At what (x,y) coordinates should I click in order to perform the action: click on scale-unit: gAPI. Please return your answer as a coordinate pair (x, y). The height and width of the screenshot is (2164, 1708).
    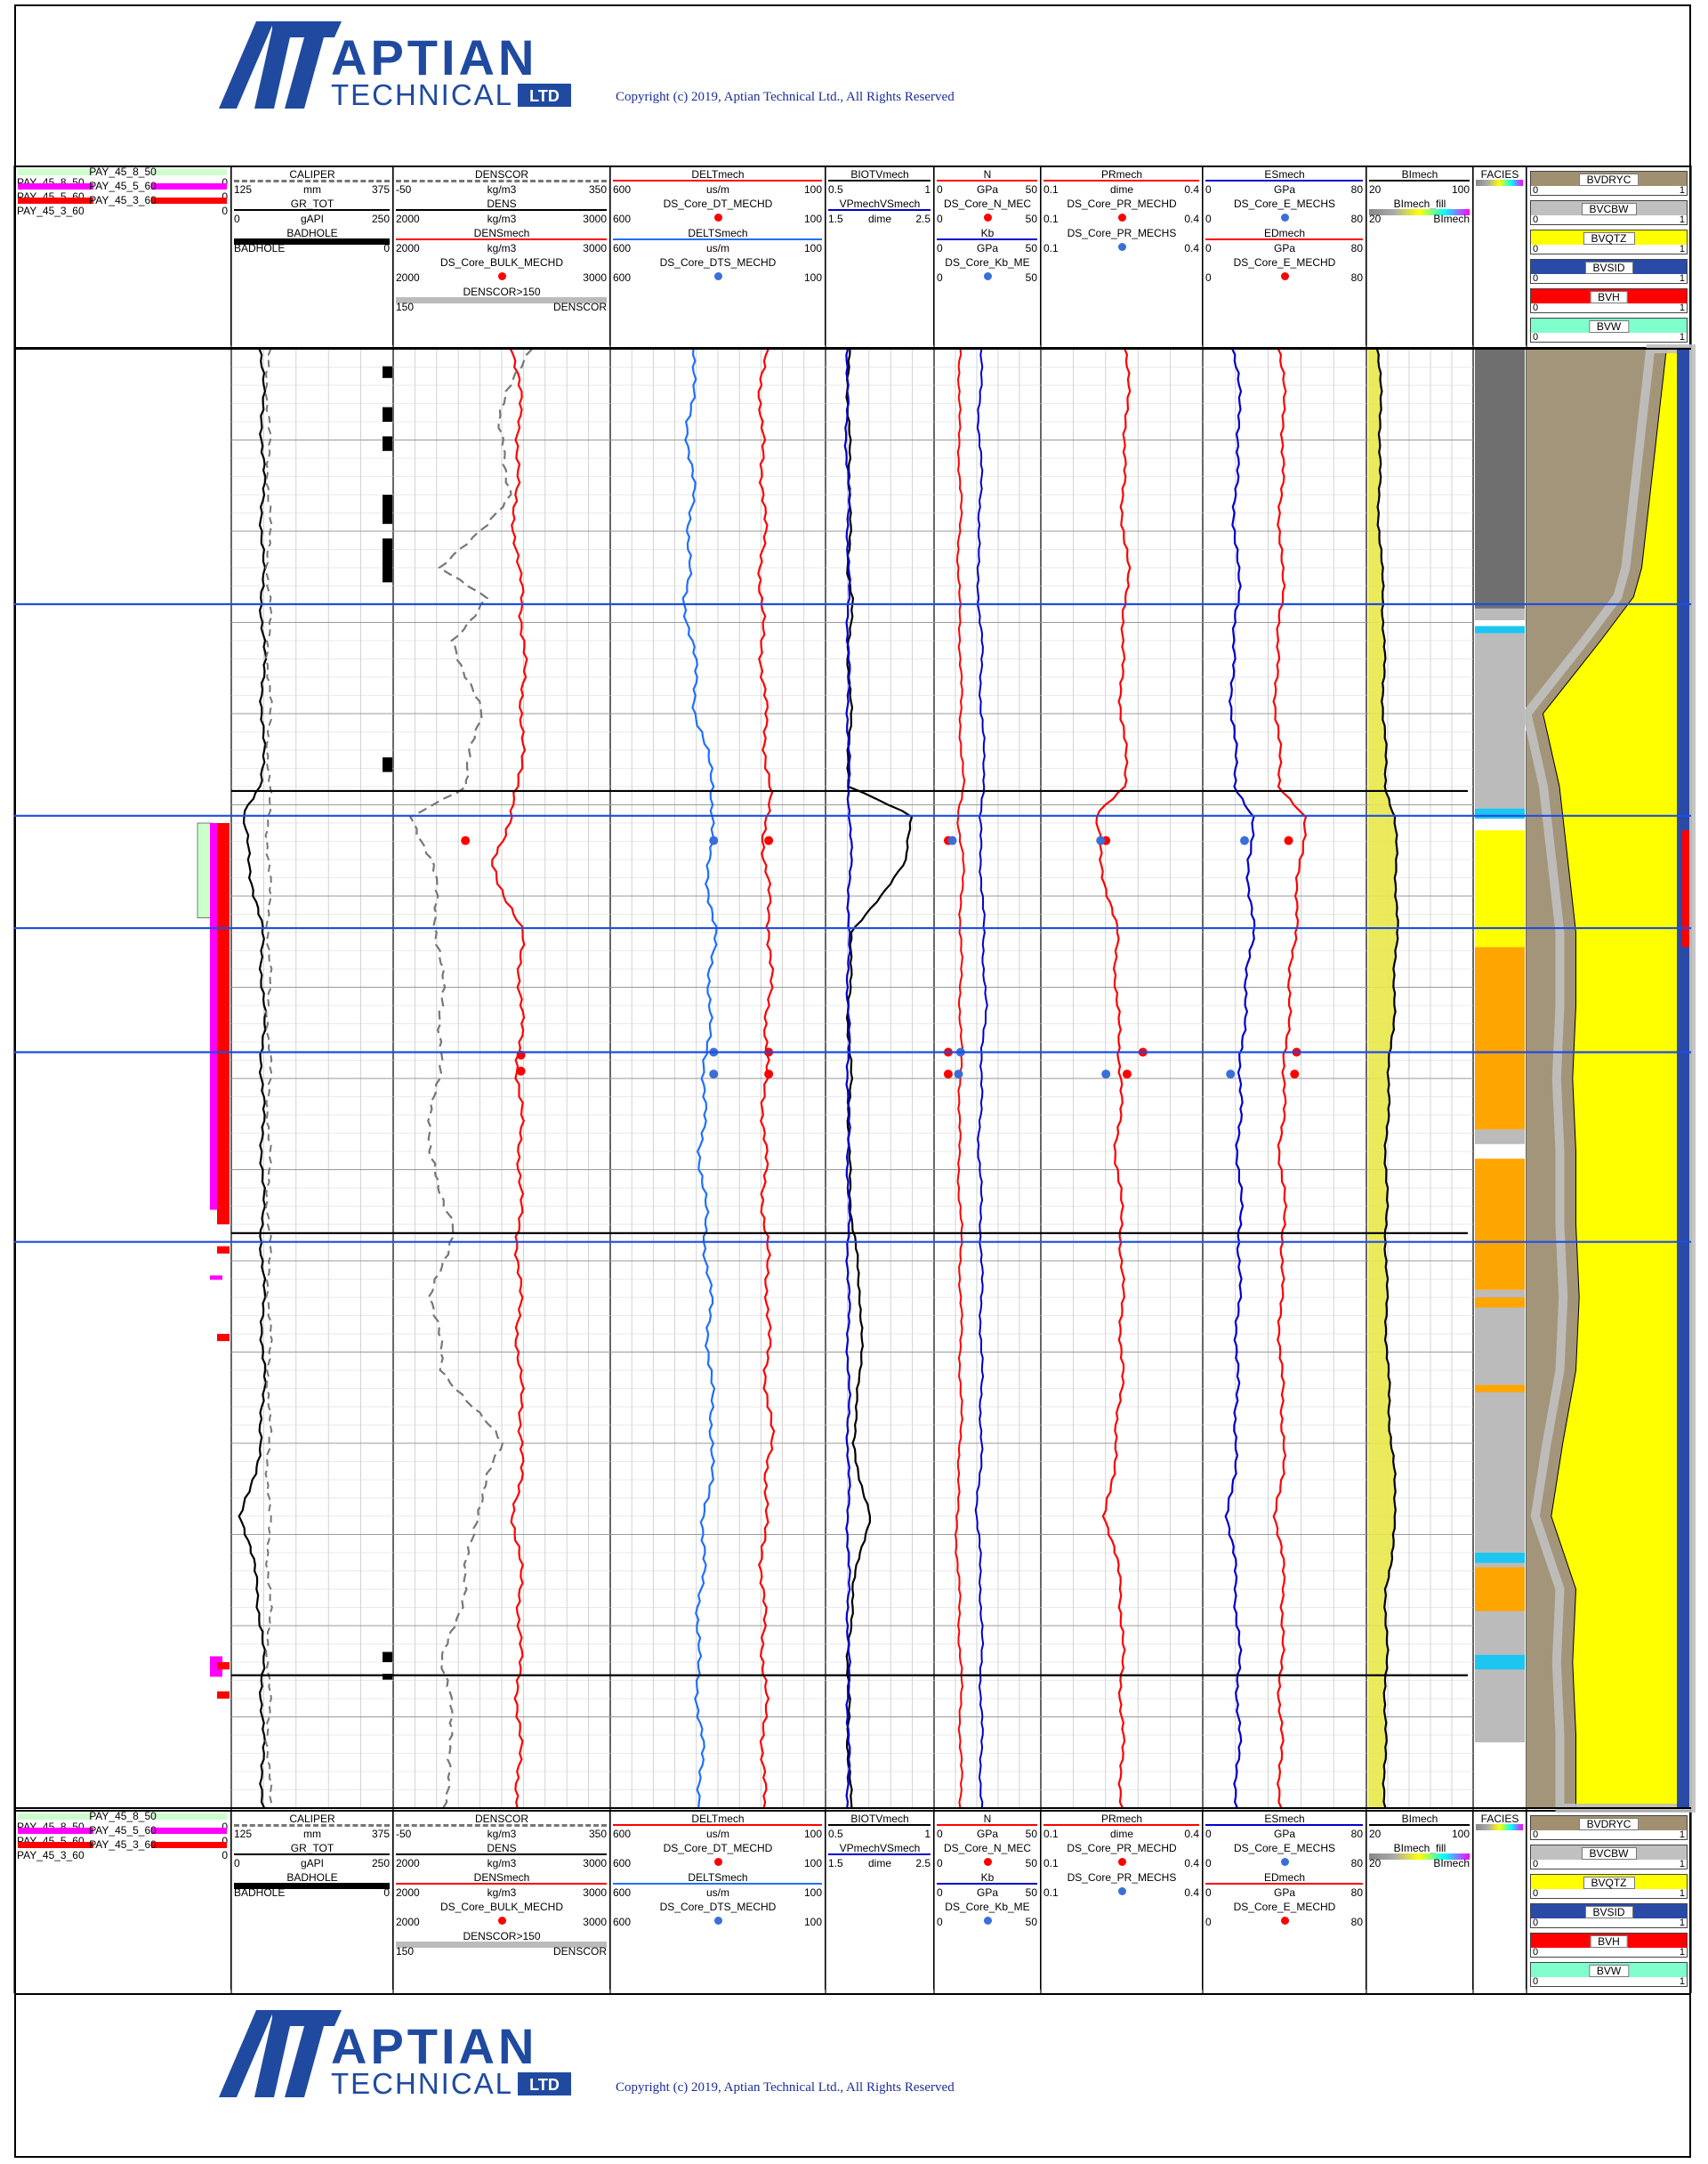
    Looking at the image, I should click on (312, 1863).